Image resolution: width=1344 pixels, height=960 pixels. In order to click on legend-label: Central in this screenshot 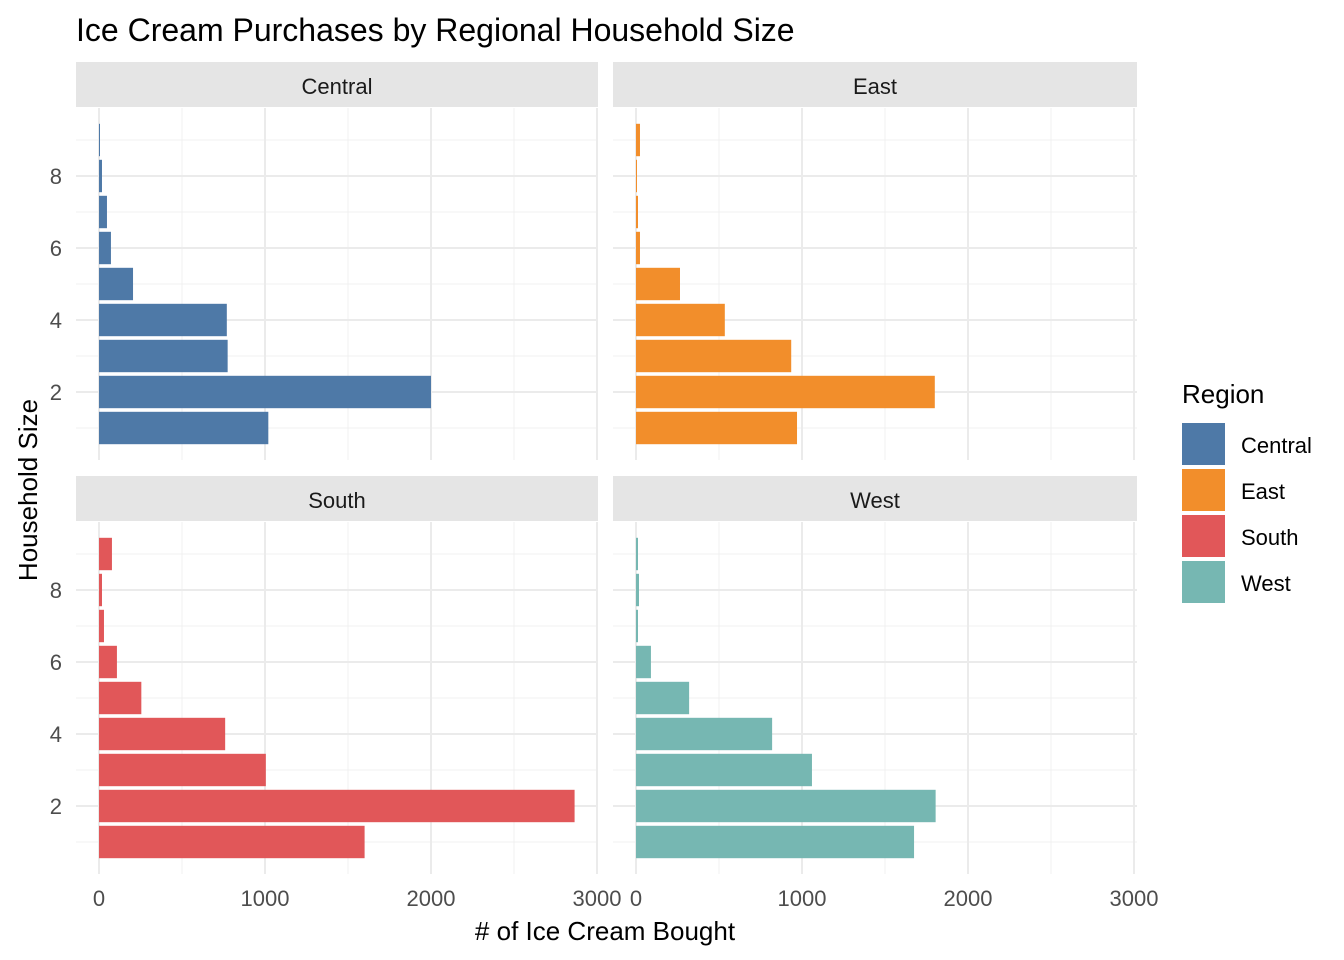, I will do `click(1276, 445)`.